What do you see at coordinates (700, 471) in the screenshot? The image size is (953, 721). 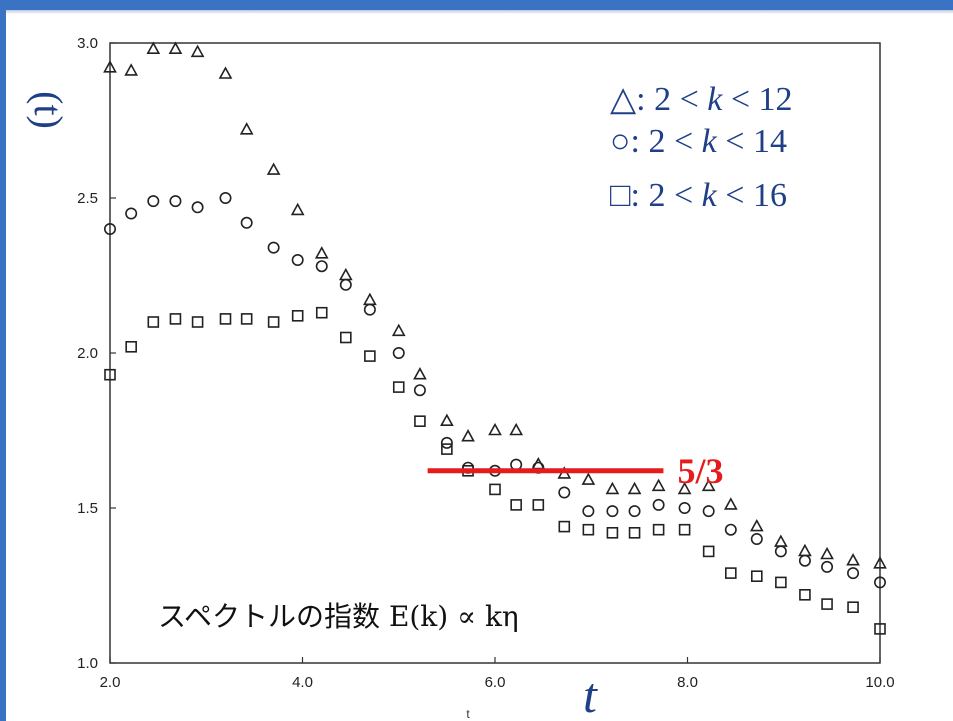 I see `annotation-label: 5/3` at bounding box center [700, 471].